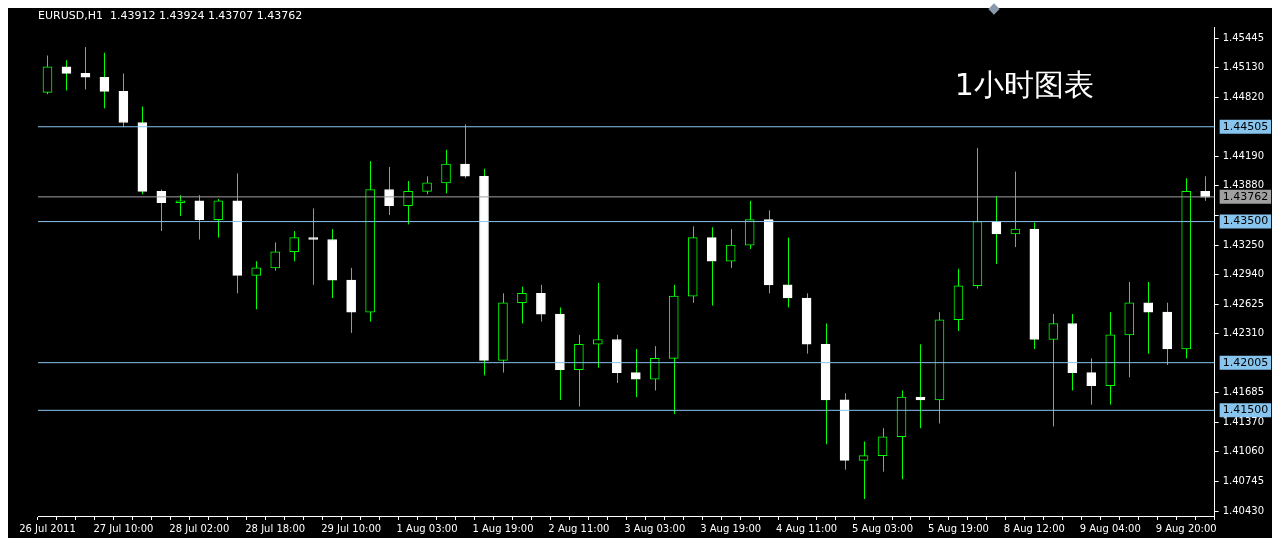 This screenshot has height=548, width=1280. What do you see at coordinates (1243, 392) in the screenshot?
I see `y-tick-label: 1.41685` at bounding box center [1243, 392].